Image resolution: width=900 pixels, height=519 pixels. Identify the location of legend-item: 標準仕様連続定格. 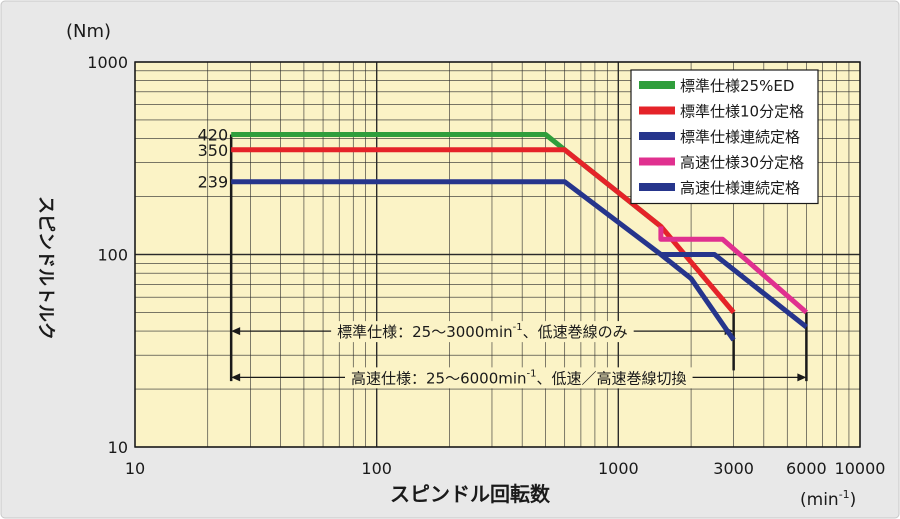
(719, 137).